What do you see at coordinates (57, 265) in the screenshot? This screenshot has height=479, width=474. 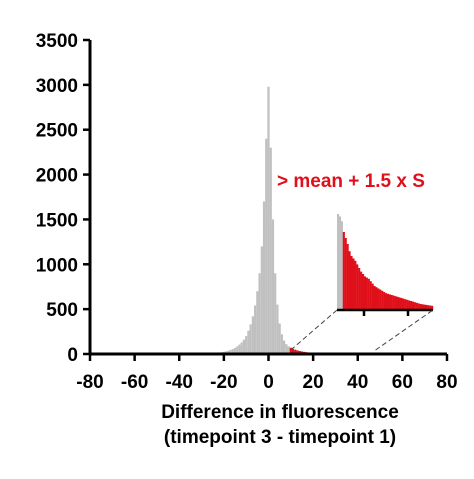 I see `y-tick-label: 1000` at bounding box center [57, 265].